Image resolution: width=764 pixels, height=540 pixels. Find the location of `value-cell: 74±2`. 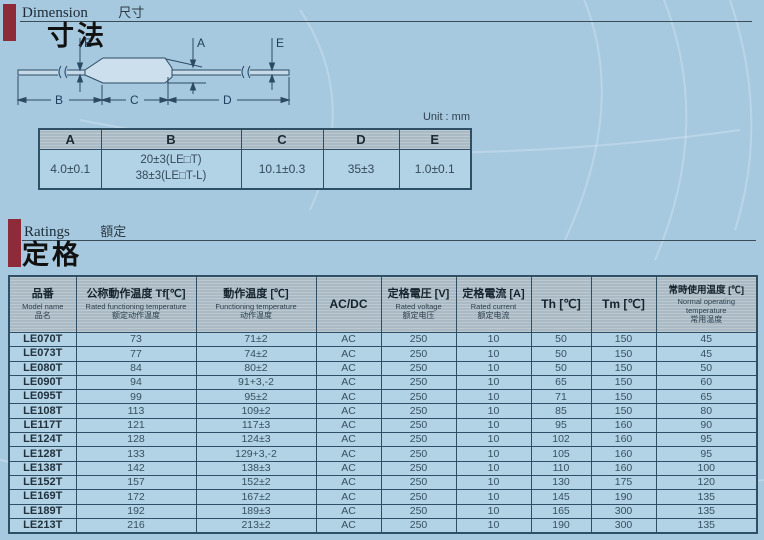

value-cell: 74±2 is located at coordinates (256, 354).